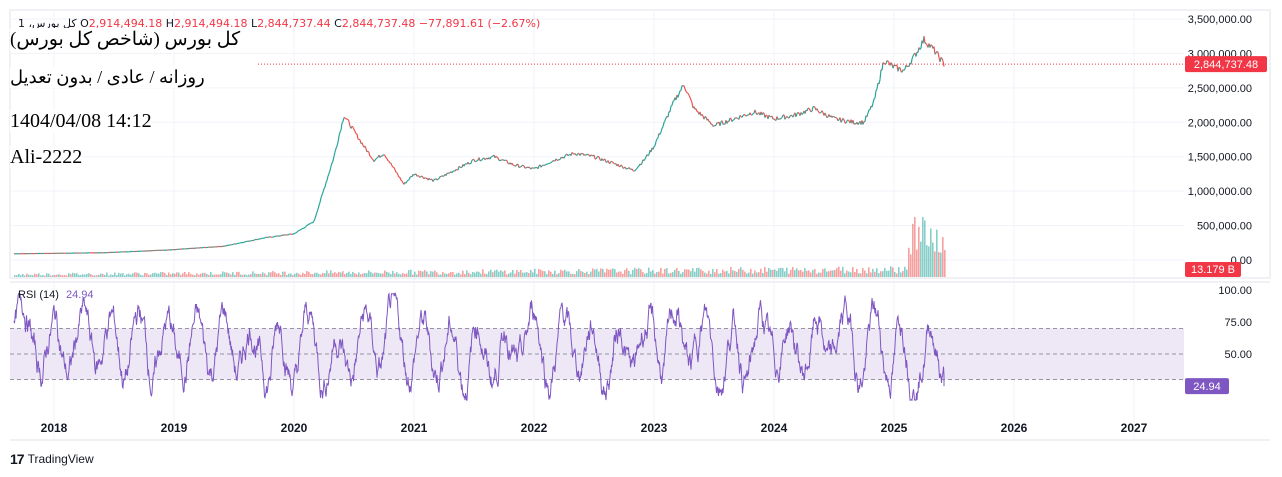  Describe the element at coordinates (254, 23) in the screenshot. I see `low-label: L` at that location.